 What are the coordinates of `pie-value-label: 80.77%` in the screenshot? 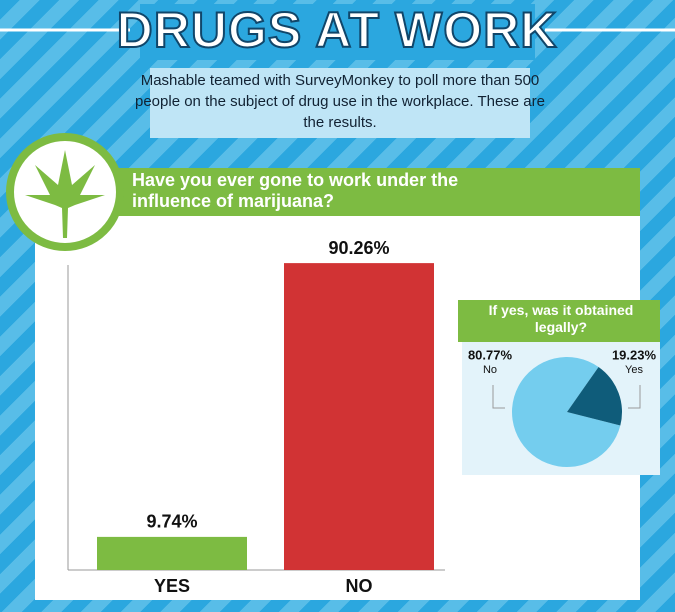 It's located at (490, 354).